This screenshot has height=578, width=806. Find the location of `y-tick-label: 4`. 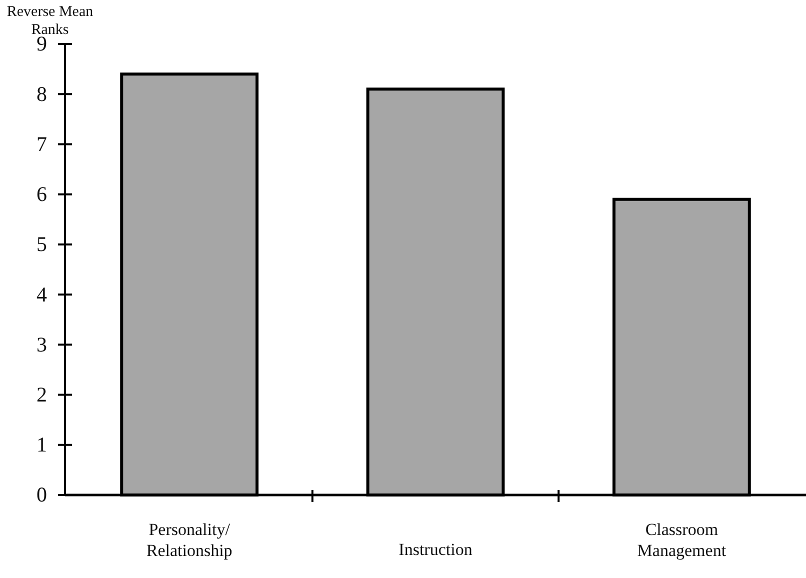

y-tick-label: 4 is located at coordinates (42, 294).